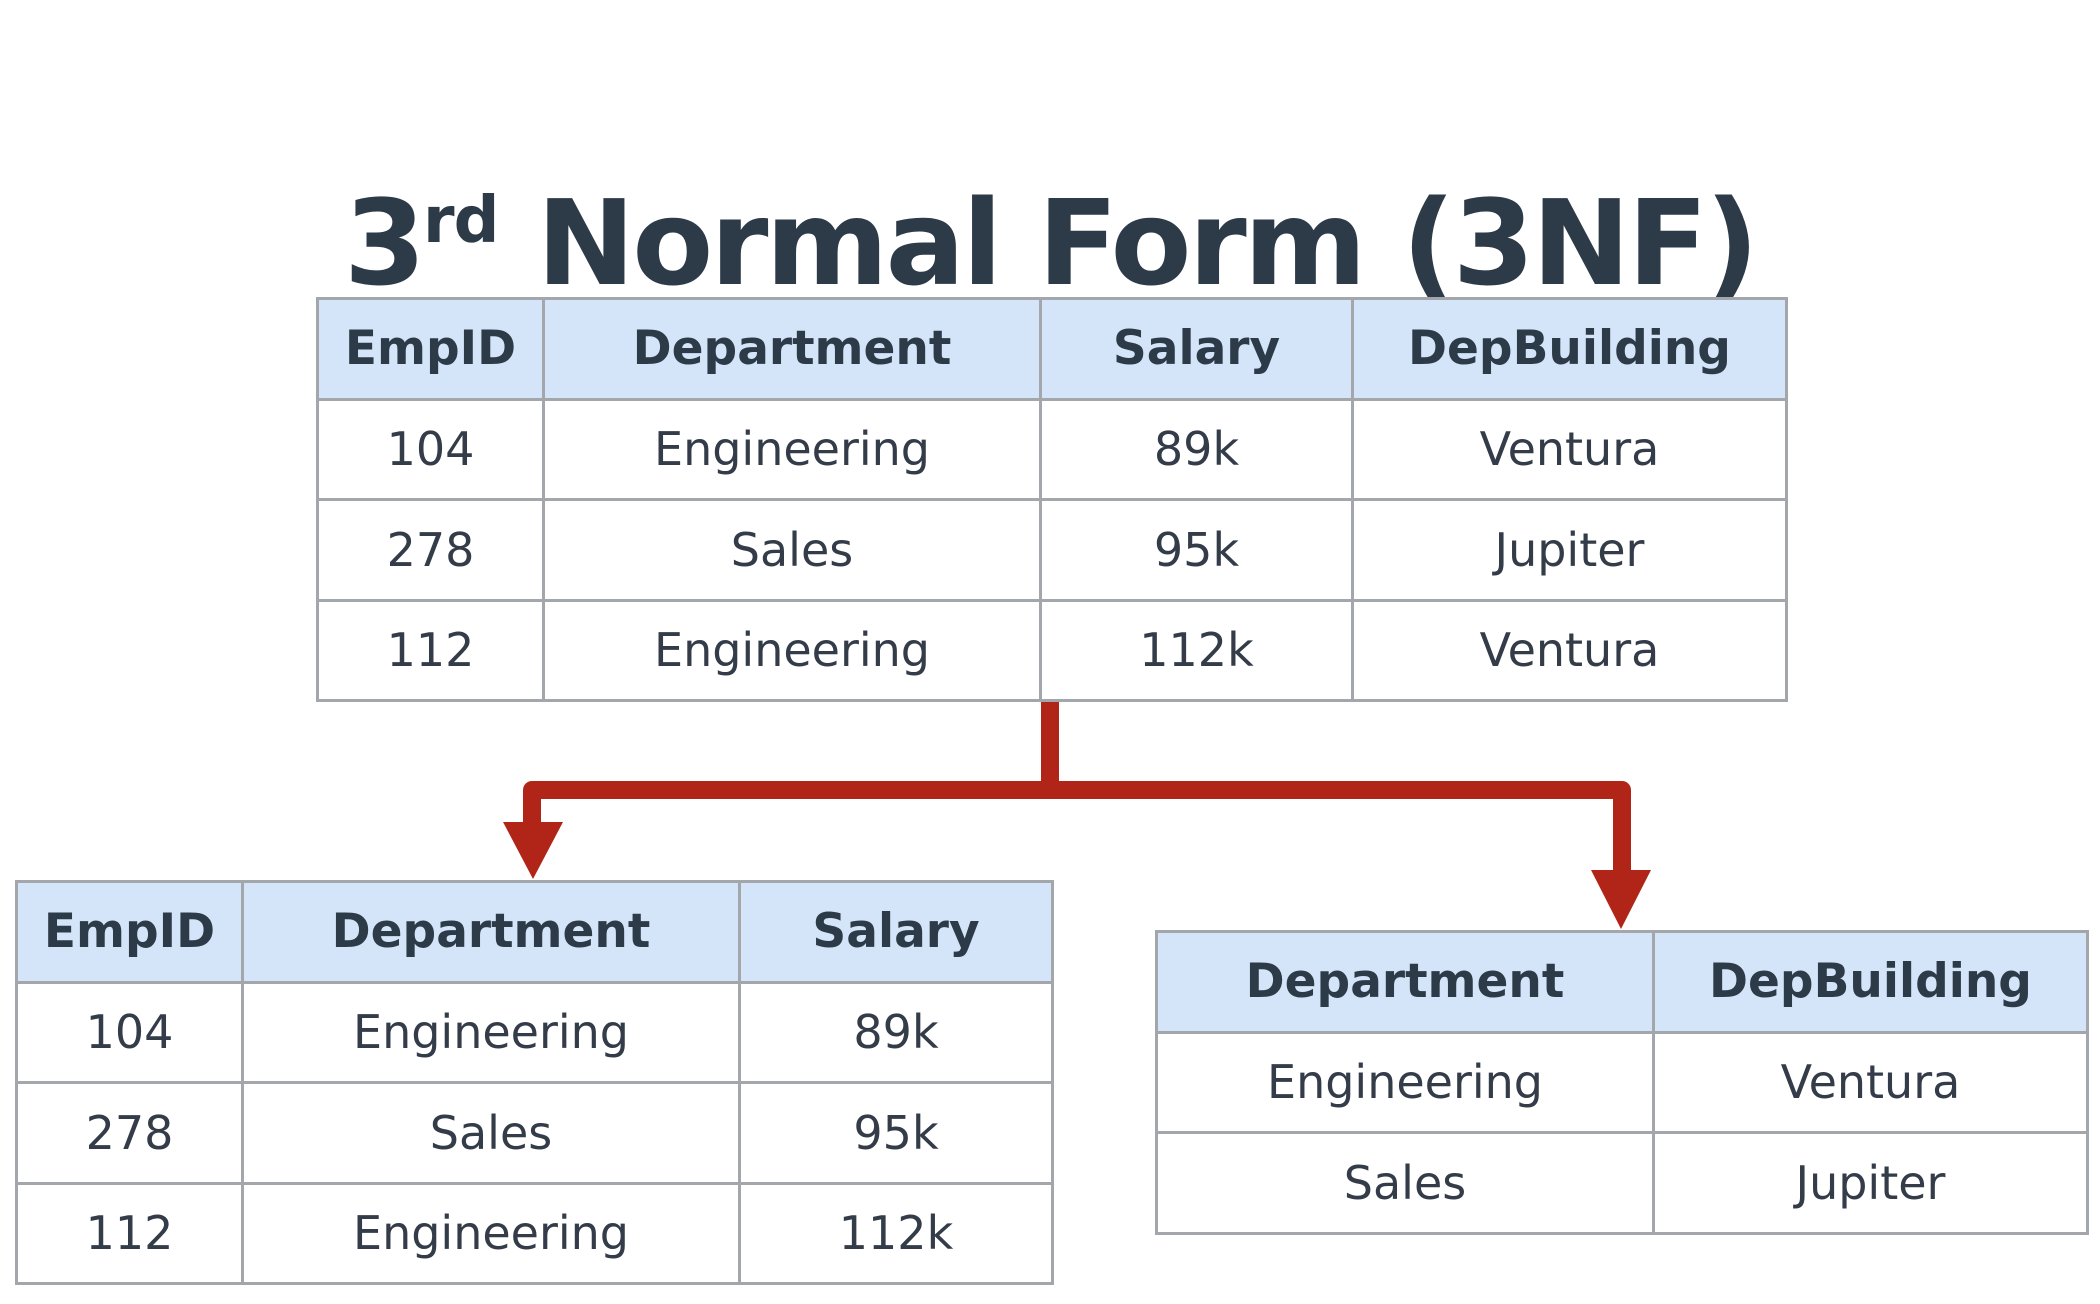 Image resolution: width=2100 pixels, height=1304 pixels. I want to click on arrow-head-left, so click(533, 850).